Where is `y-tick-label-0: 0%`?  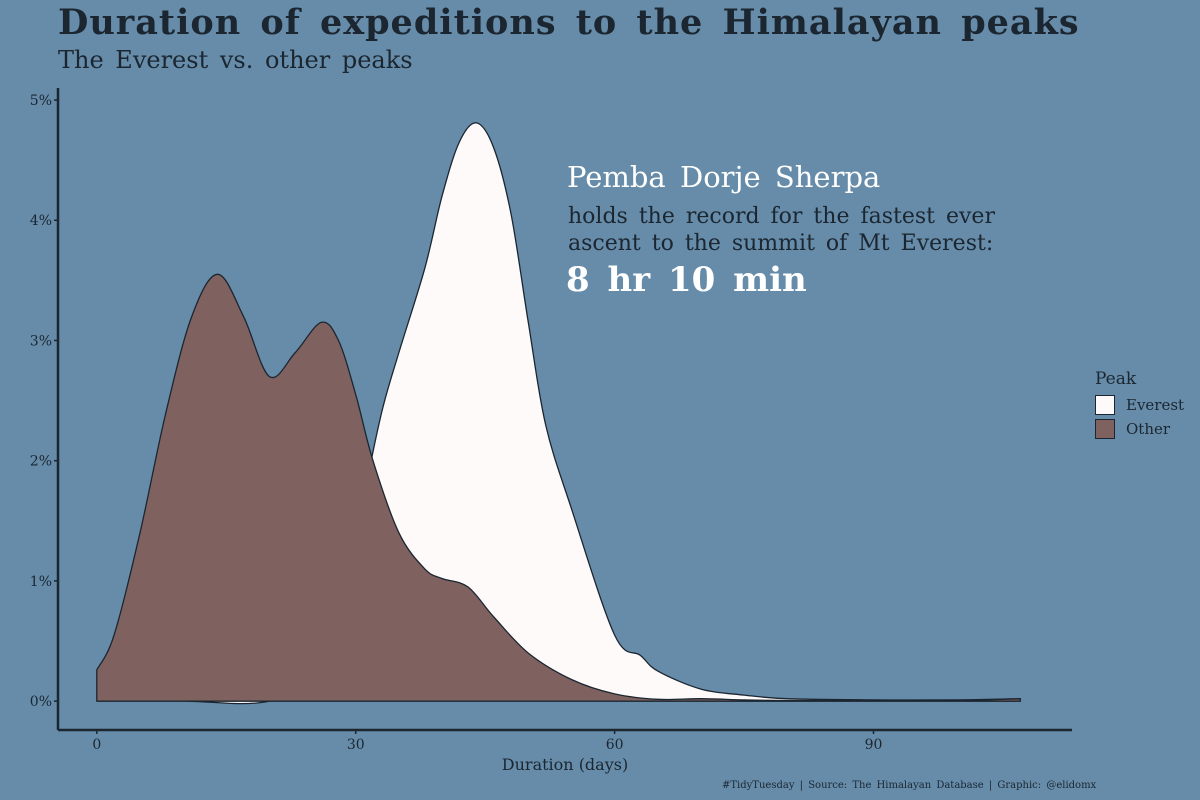 y-tick-label-0: 0% is located at coordinates (41, 702).